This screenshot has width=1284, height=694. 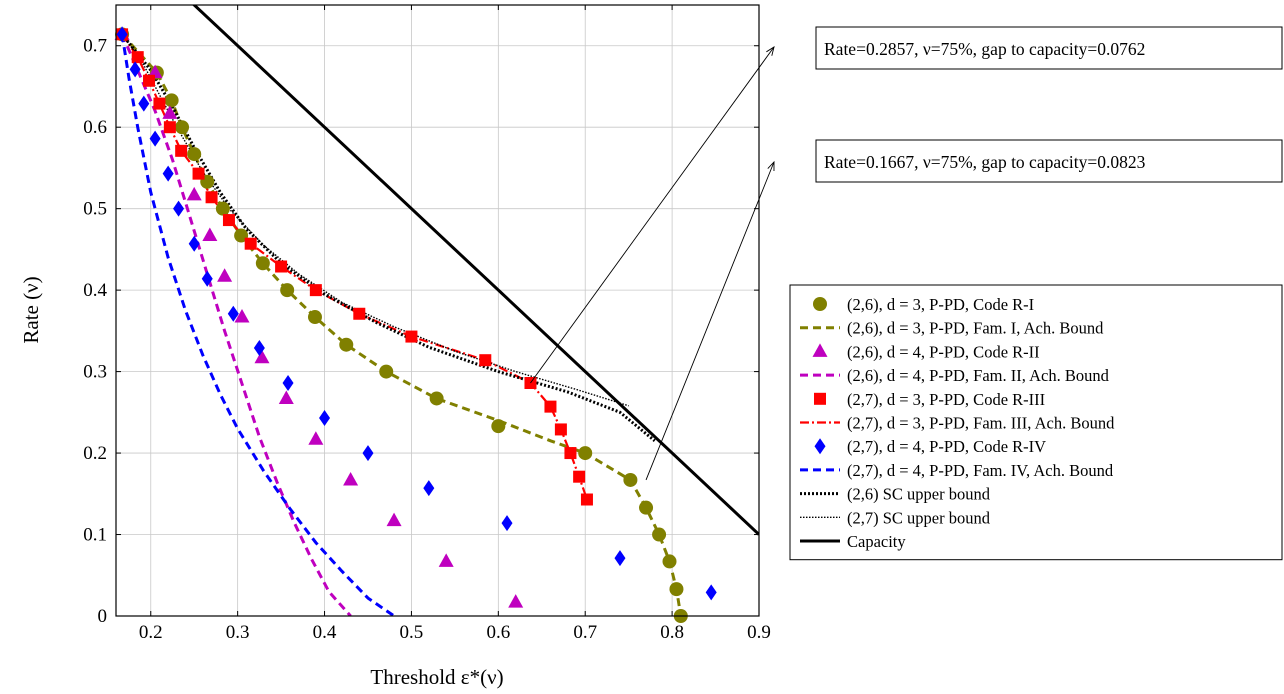 What do you see at coordinates (238, 632) in the screenshot?
I see `x-tick-label: 0.3` at bounding box center [238, 632].